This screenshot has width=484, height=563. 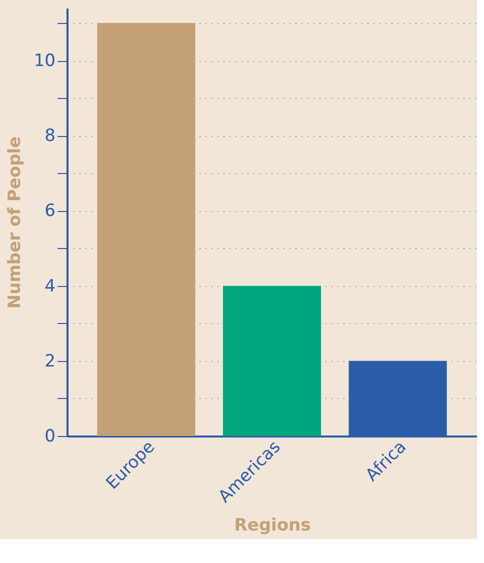 What do you see at coordinates (50, 136) in the screenshot?
I see `y-tick-label: 8` at bounding box center [50, 136].